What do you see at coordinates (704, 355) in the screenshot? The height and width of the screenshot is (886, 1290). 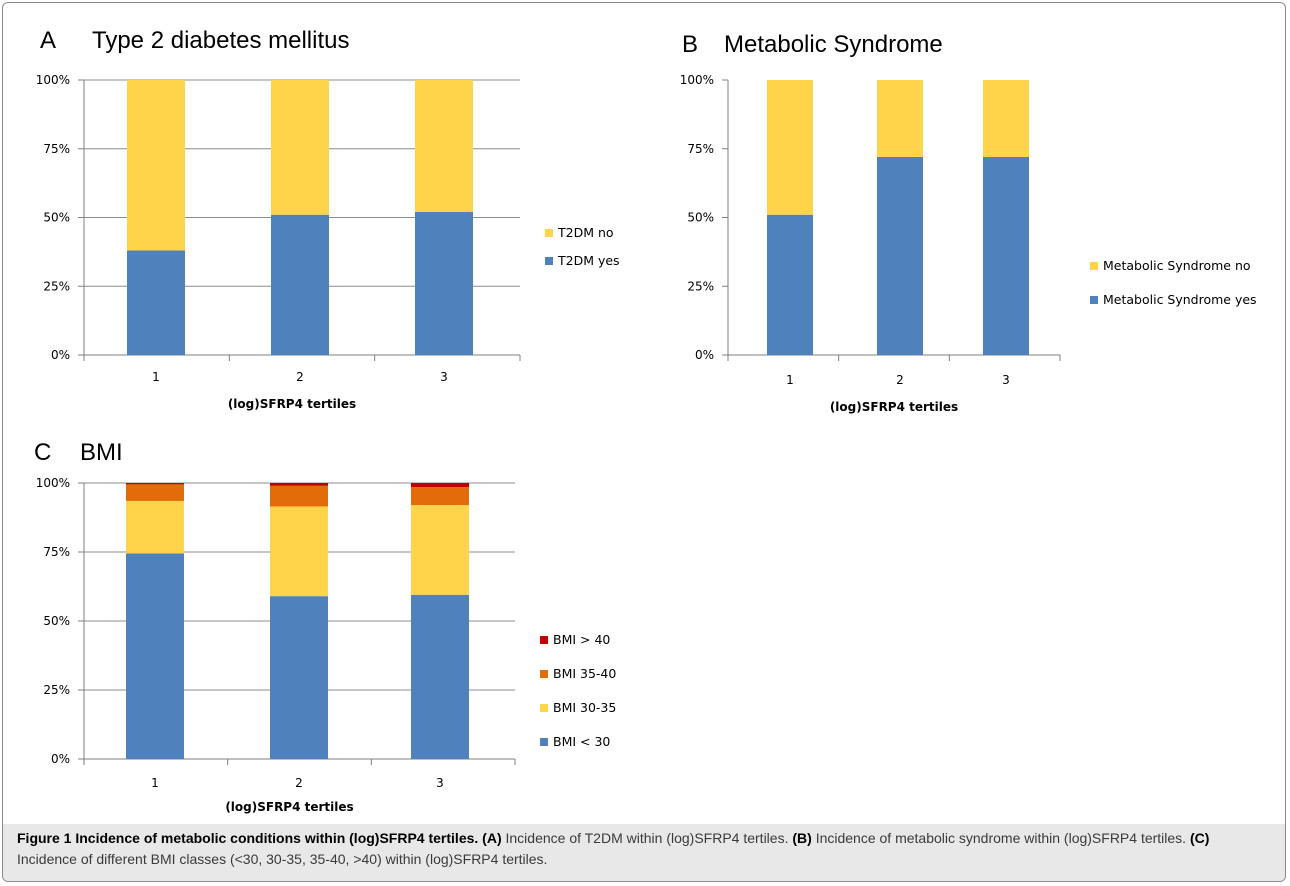 I see `y-tick-label-b-0: 0%` at bounding box center [704, 355].